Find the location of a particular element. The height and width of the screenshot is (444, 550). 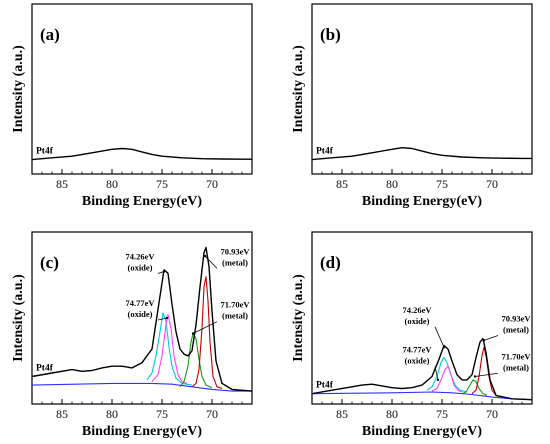

panel-label: (a) is located at coordinates (50, 34).